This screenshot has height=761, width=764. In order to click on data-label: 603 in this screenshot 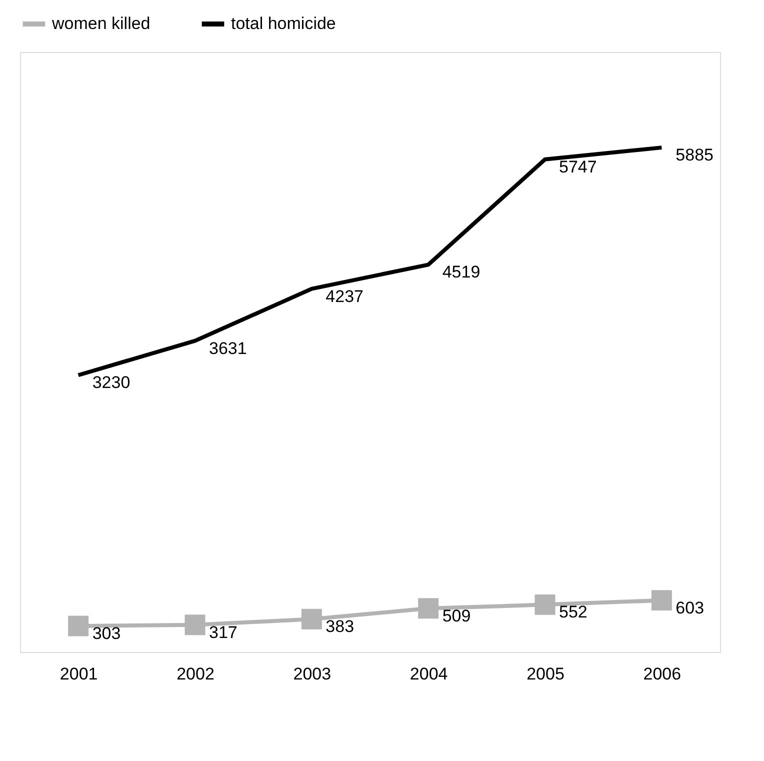, I will do `click(690, 608)`.